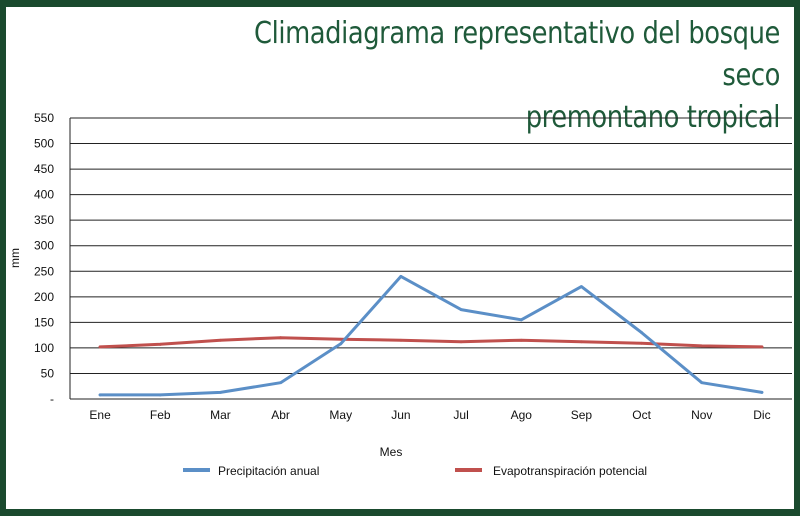 Image resolution: width=800 pixels, height=516 pixels. Describe the element at coordinates (160, 415) in the screenshot. I see `x-tick-label: Feb` at that location.